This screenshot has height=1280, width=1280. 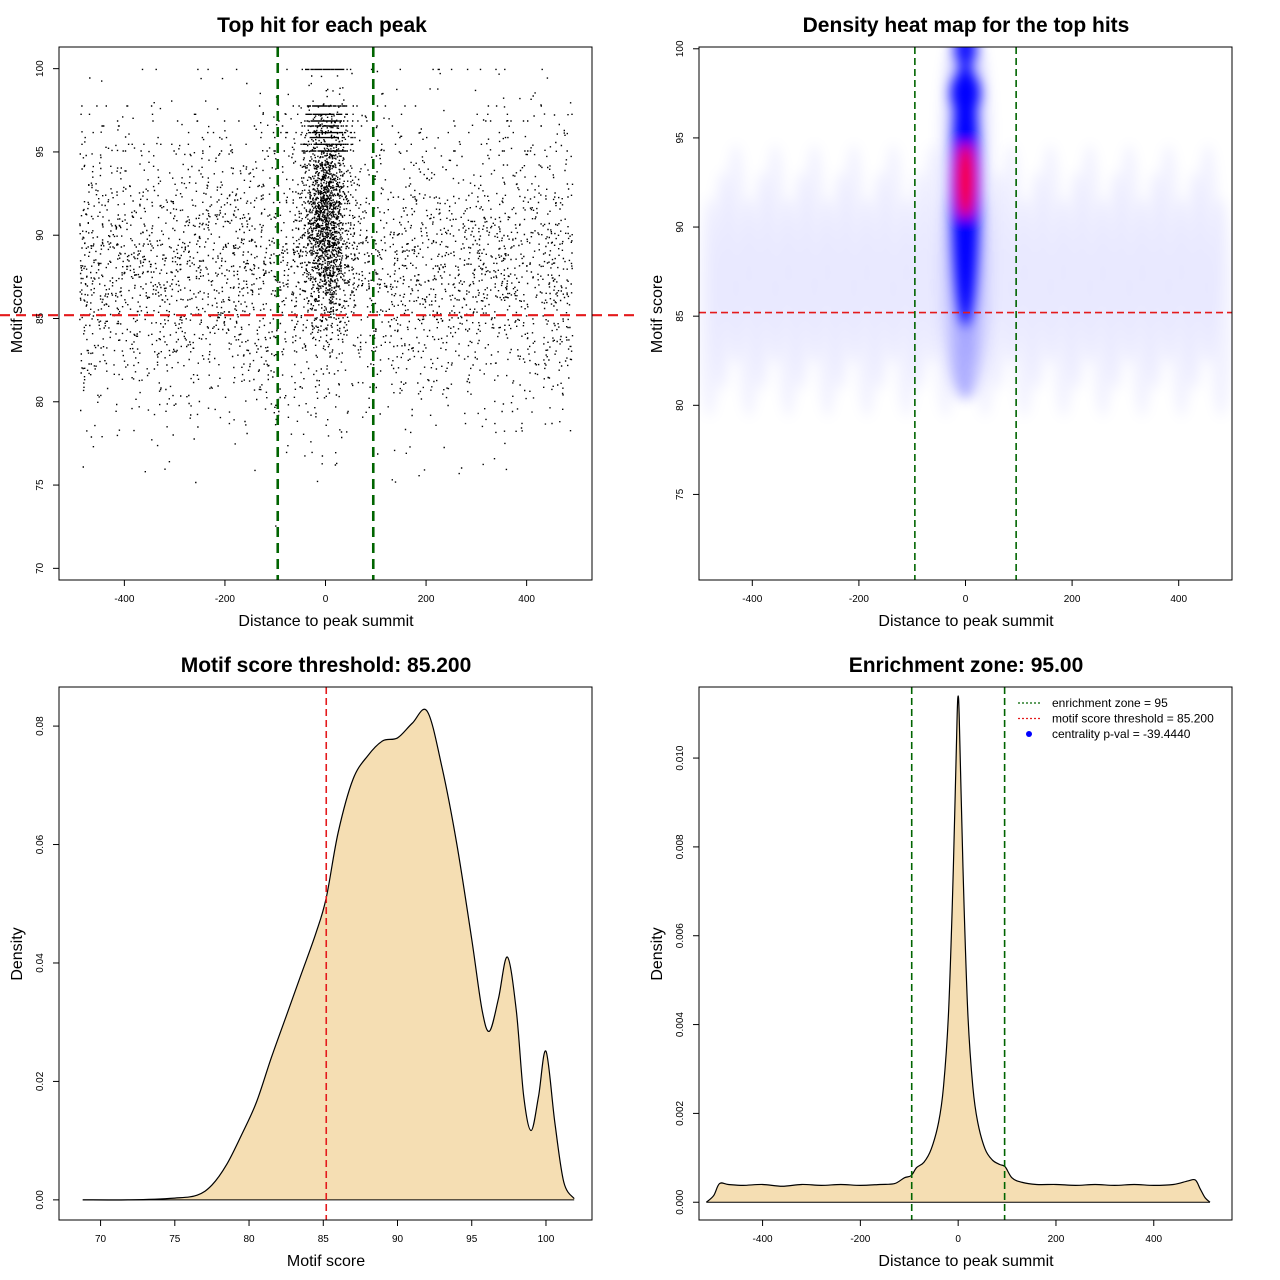 What do you see at coordinates (40, 963) in the screenshot?
I see `y-tick-label: 0.04` at bounding box center [40, 963].